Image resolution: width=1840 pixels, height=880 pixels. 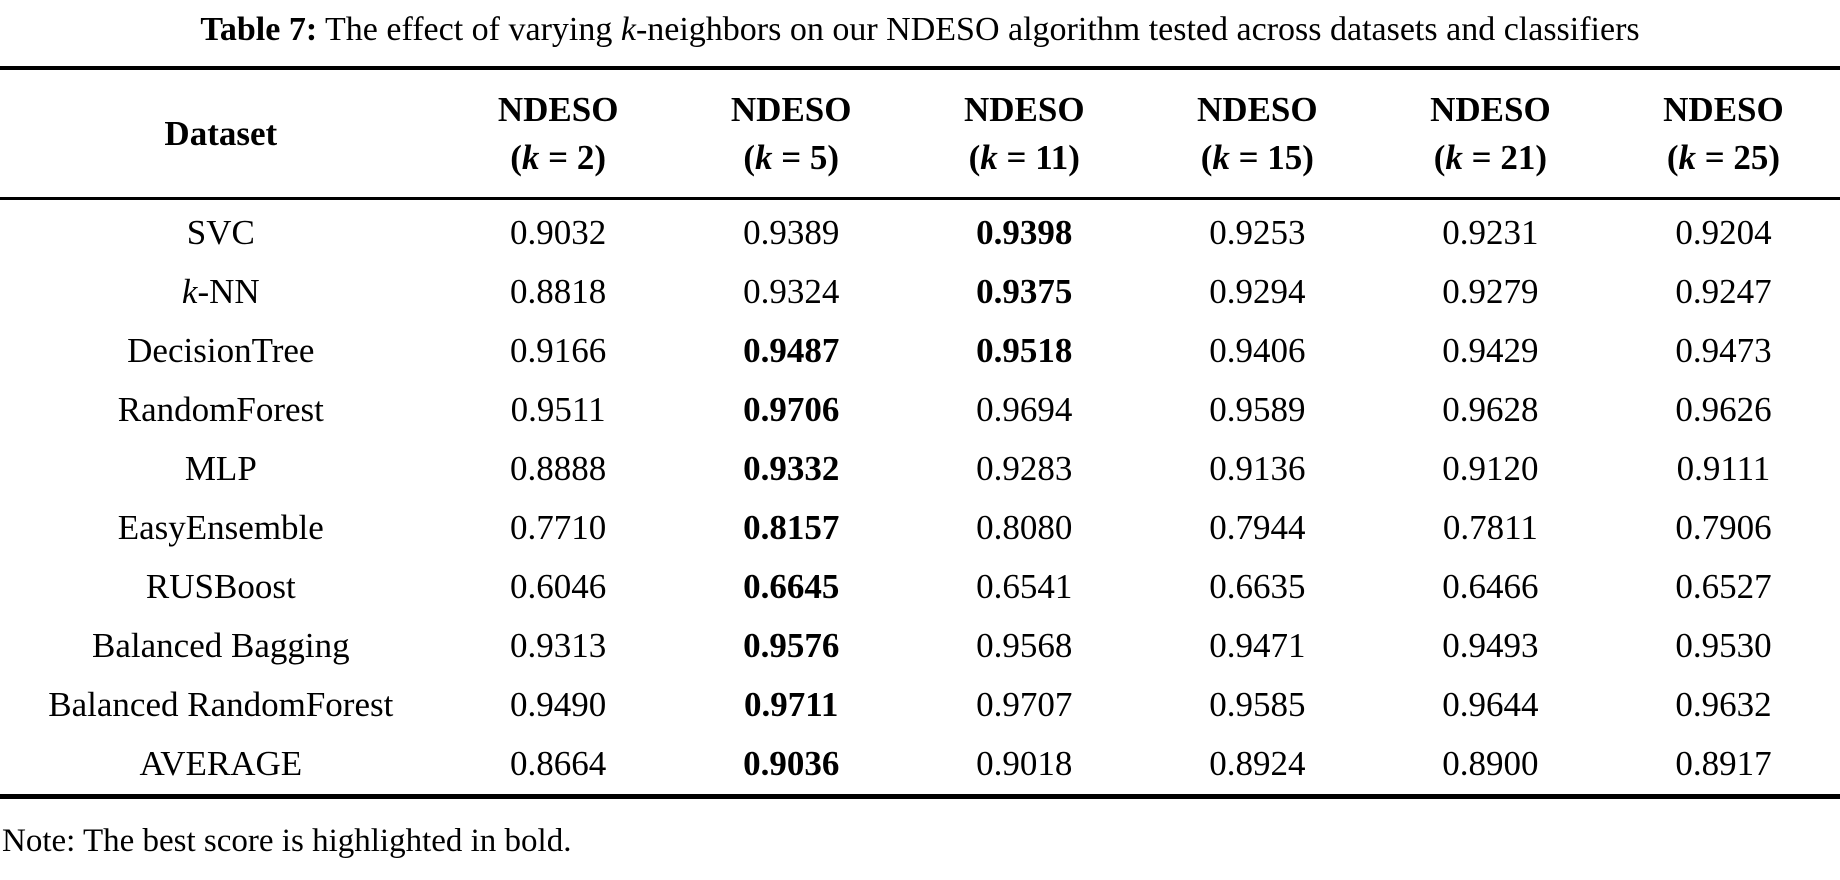 What do you see at coordinates (1723, 705) in the screenshot?
I see `value-cell: 0.9632` at bounding box center [1723, 705].